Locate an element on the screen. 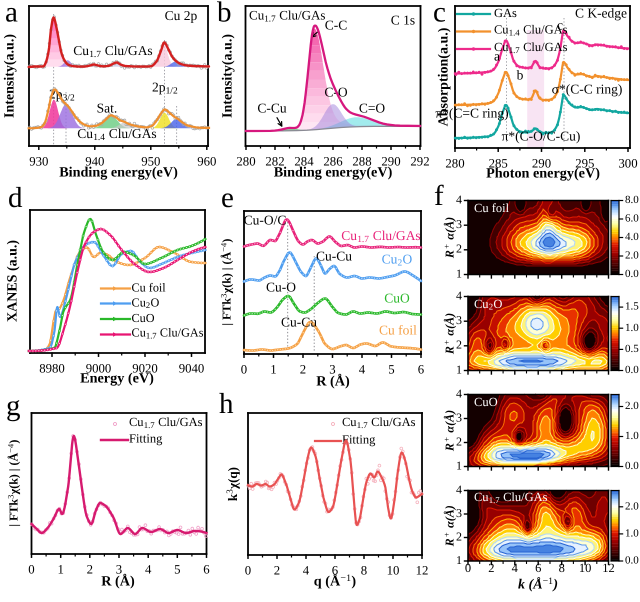 This screenshot has height=602, width=640. svg-text: Absorption(a.u.) is located at coordinates (443, 76).